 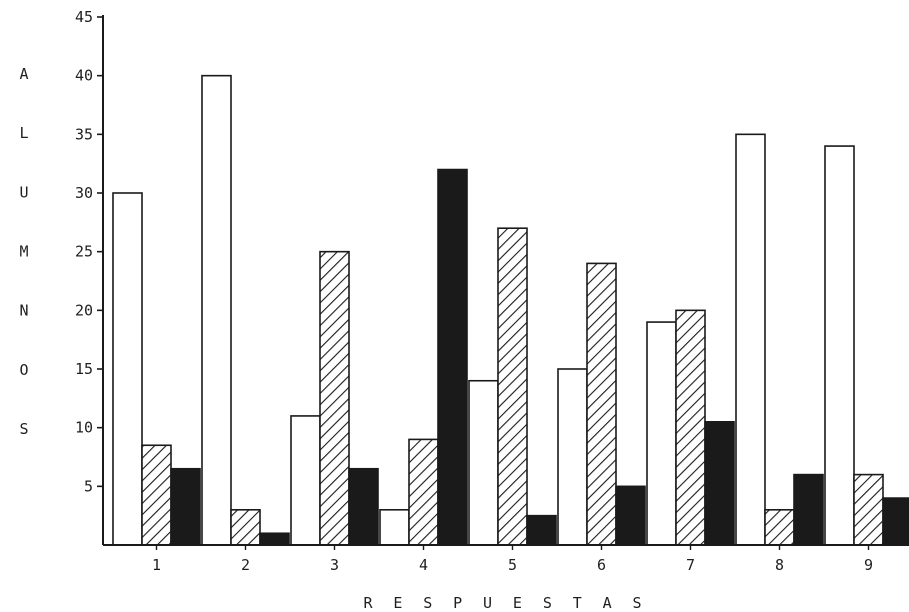 I want to click on x-axis-title-letter: R, so click(x=368, y=603).